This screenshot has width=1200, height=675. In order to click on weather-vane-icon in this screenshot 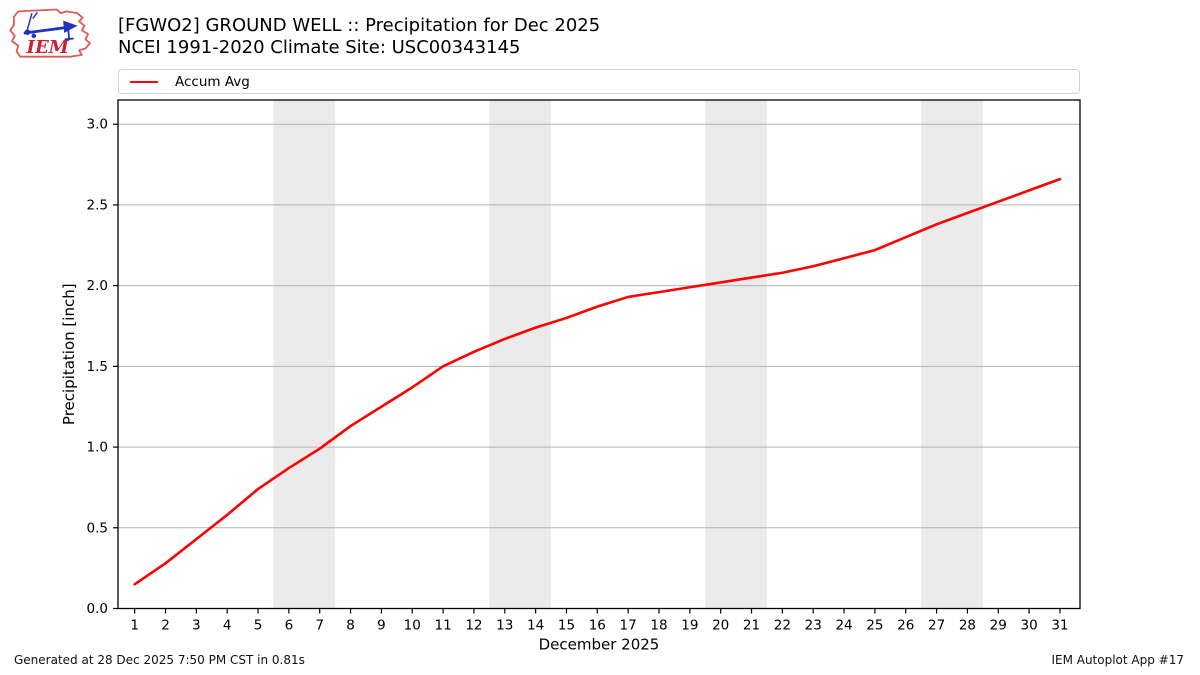, I will do `click(50, 26)`.